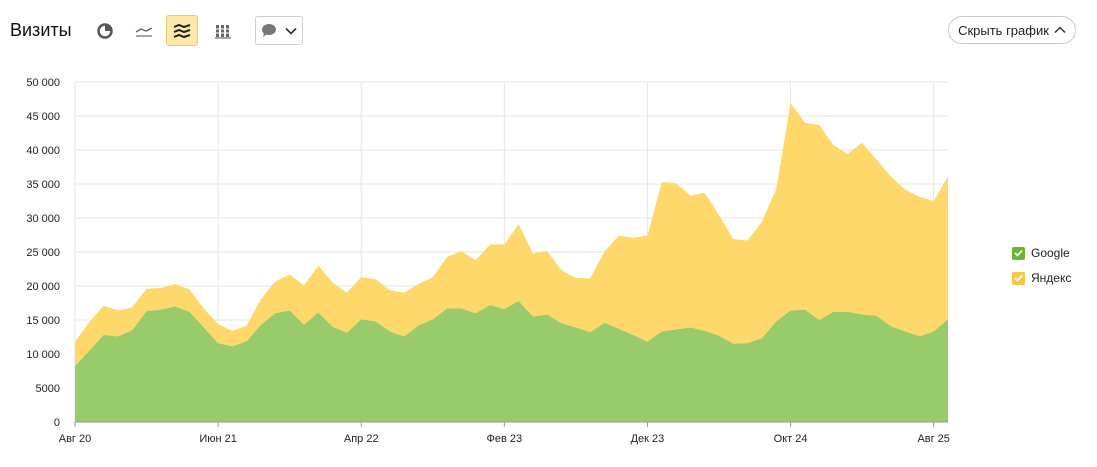 Image resolution: width=1097 pixels, height=467 pixels. Describe the element at coordinates (43, 321) in the screenshot. I see `y-tick-label: 15 000` at that location.